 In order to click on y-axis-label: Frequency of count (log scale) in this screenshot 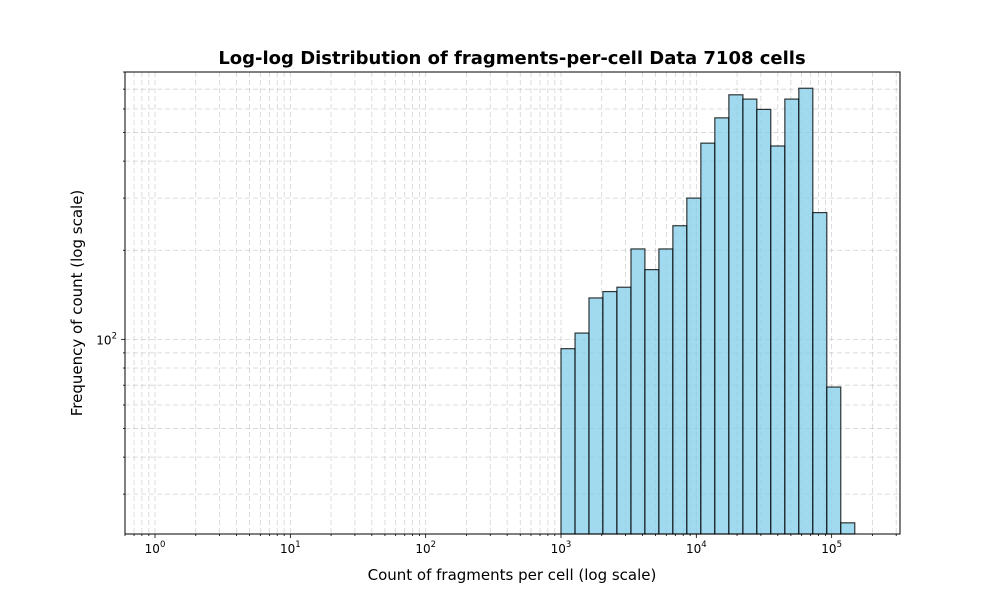, I will do `click(77, 303)`.